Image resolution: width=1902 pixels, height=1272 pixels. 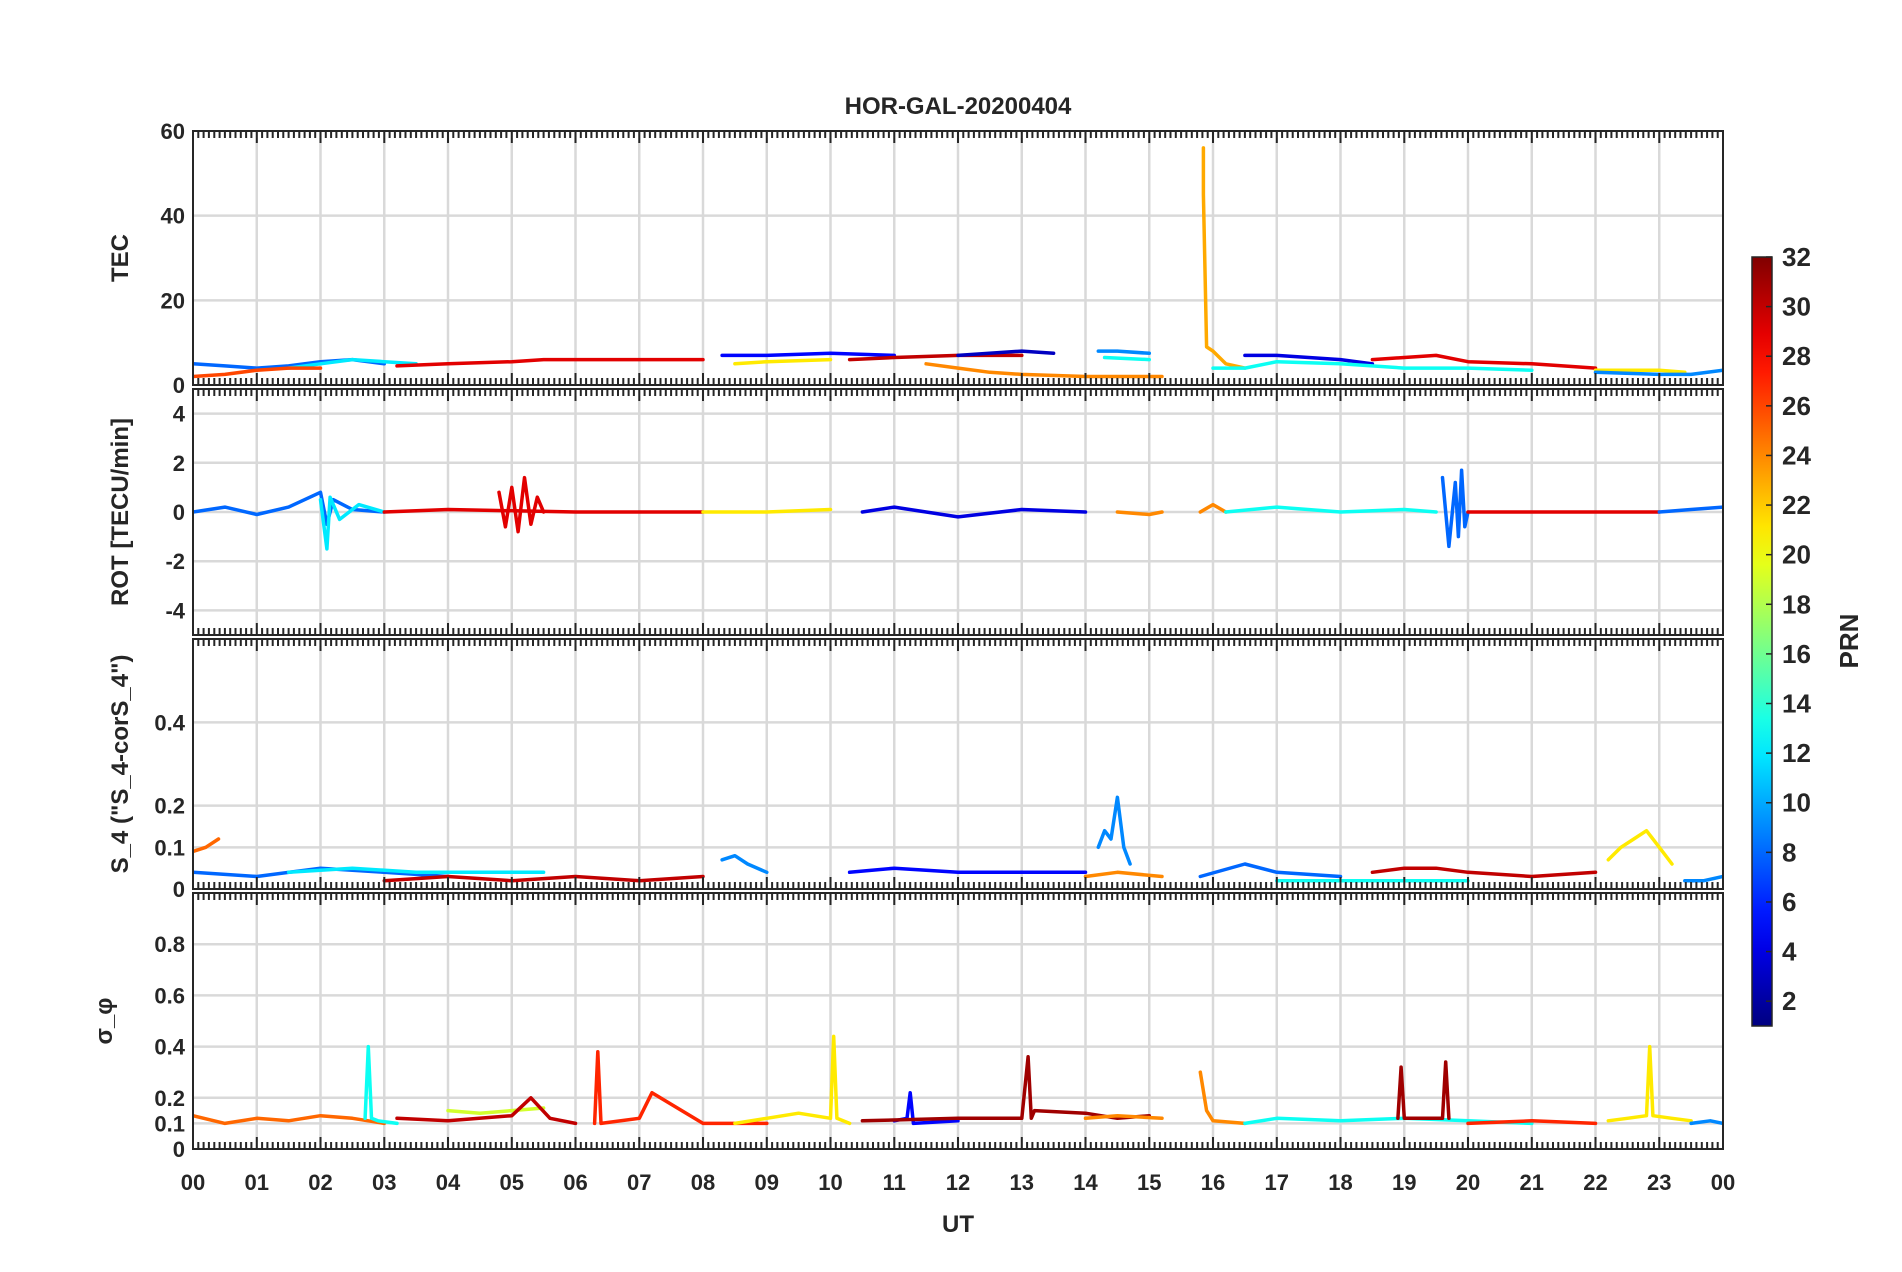 I want to click on x-tick-label: 18, so click(x=1340, y=1182).